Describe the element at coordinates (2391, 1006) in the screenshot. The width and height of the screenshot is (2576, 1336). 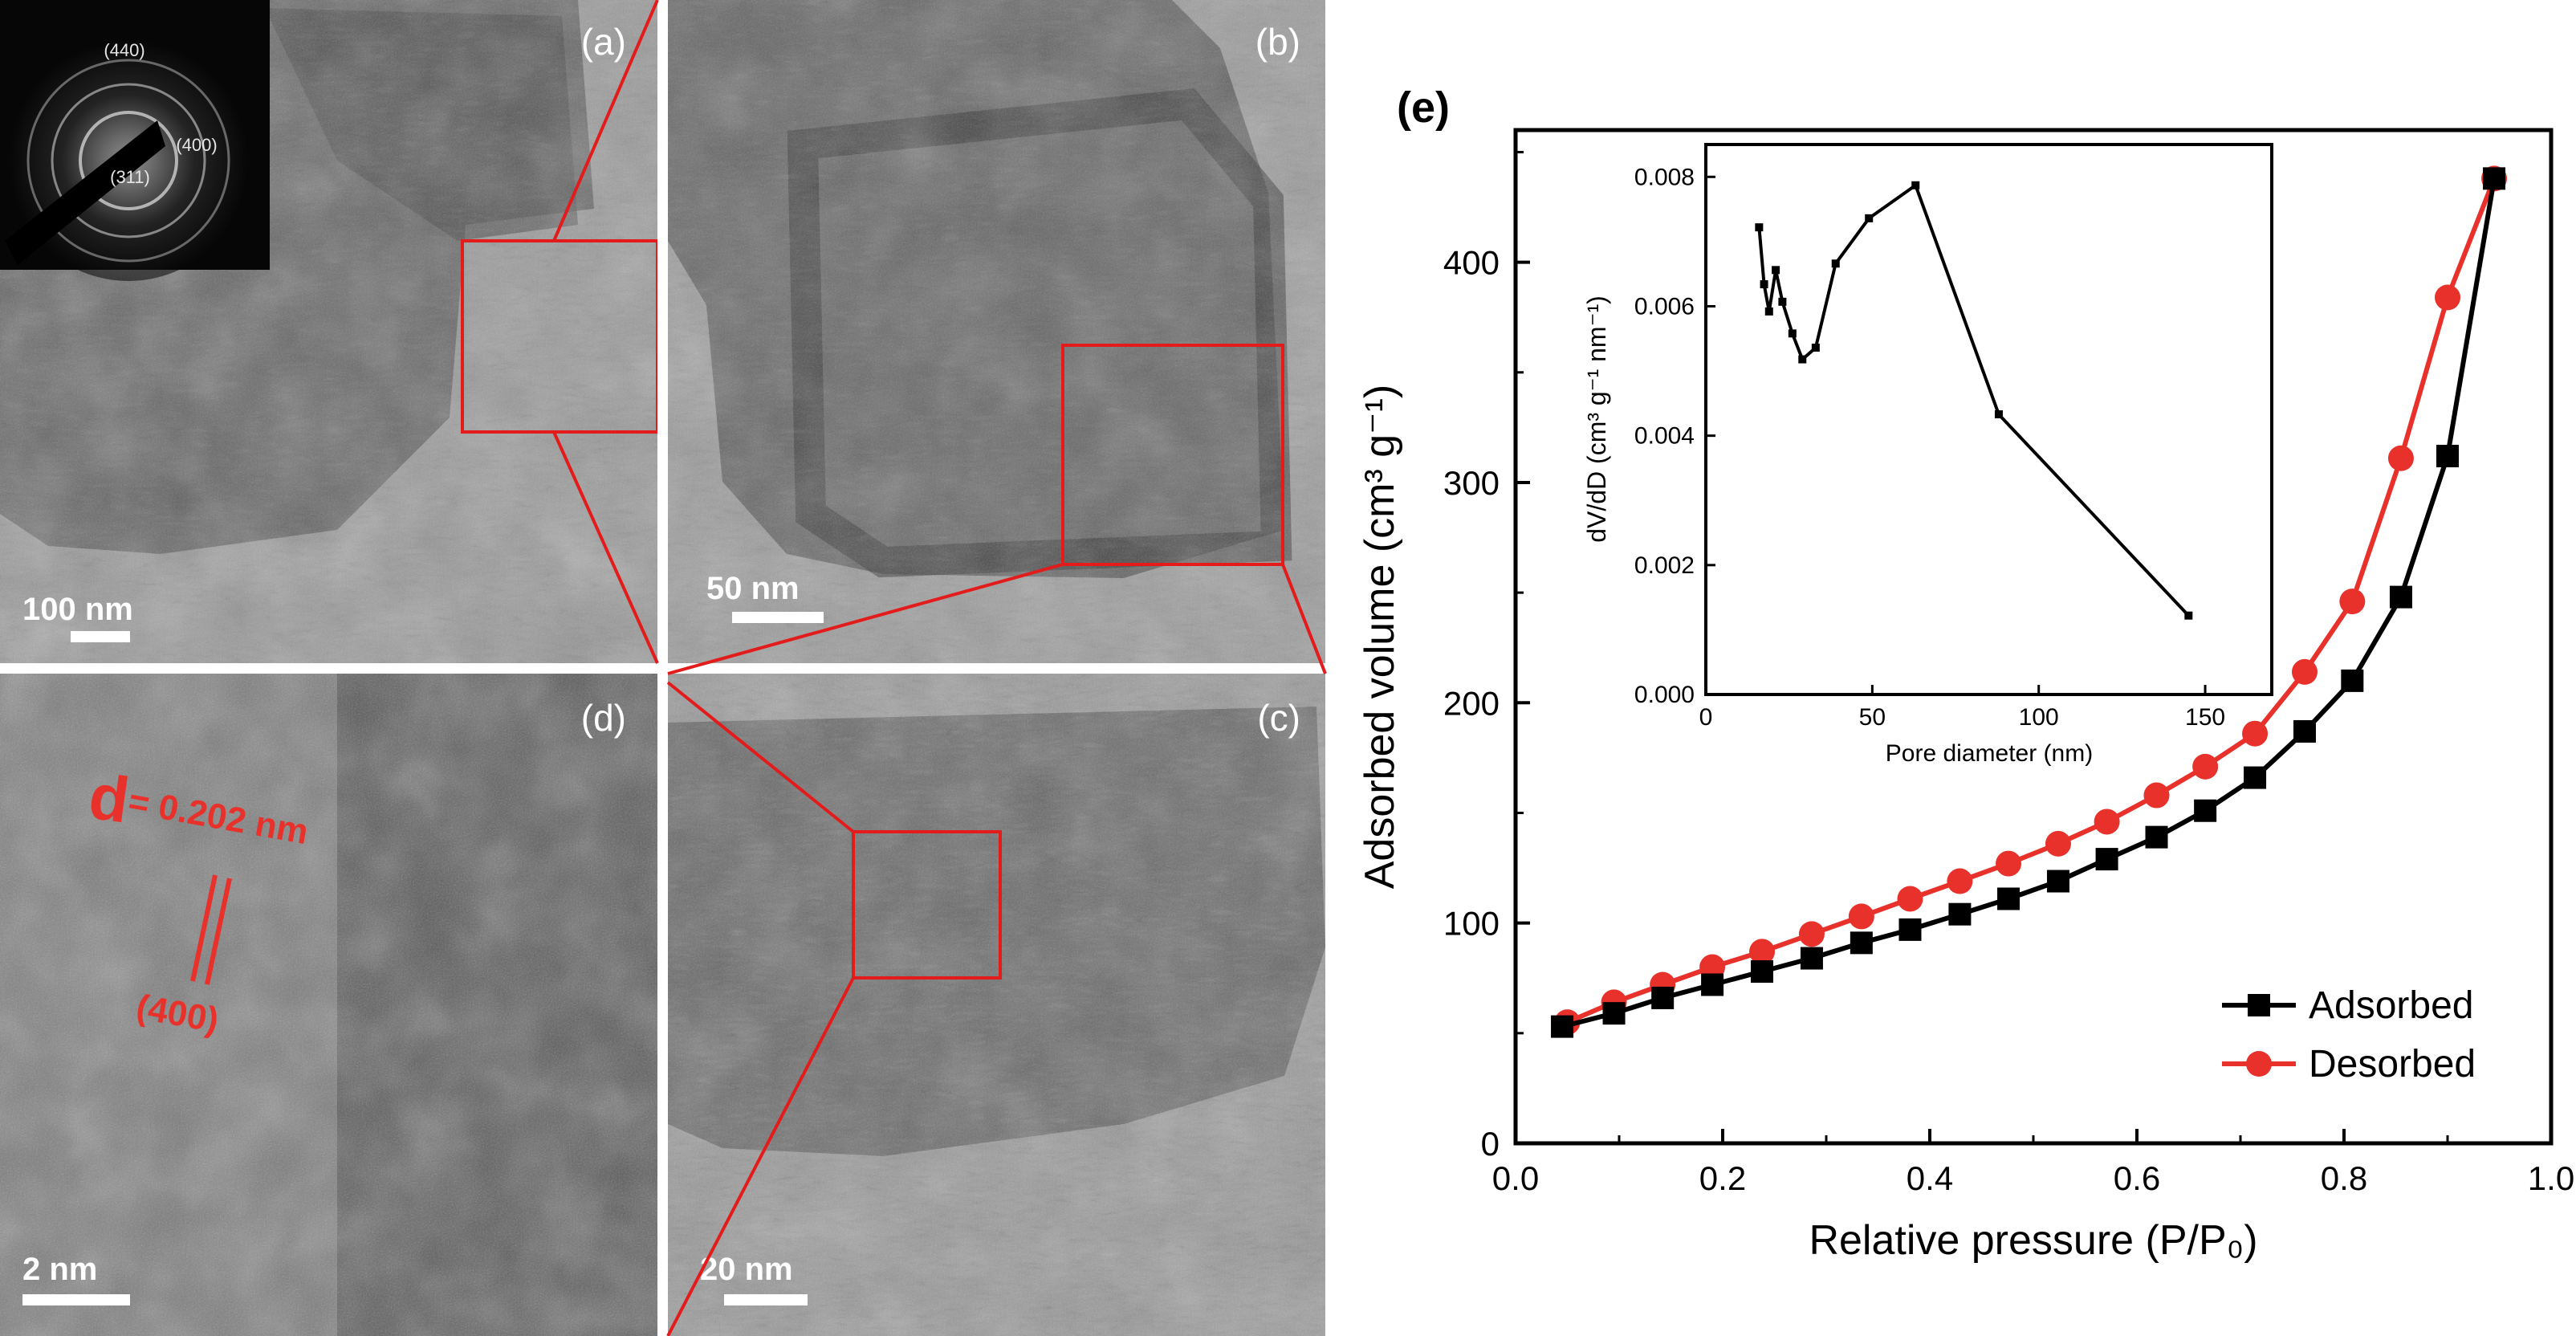
I see `legend-label-adsorbed: Adsorbed` at that location.